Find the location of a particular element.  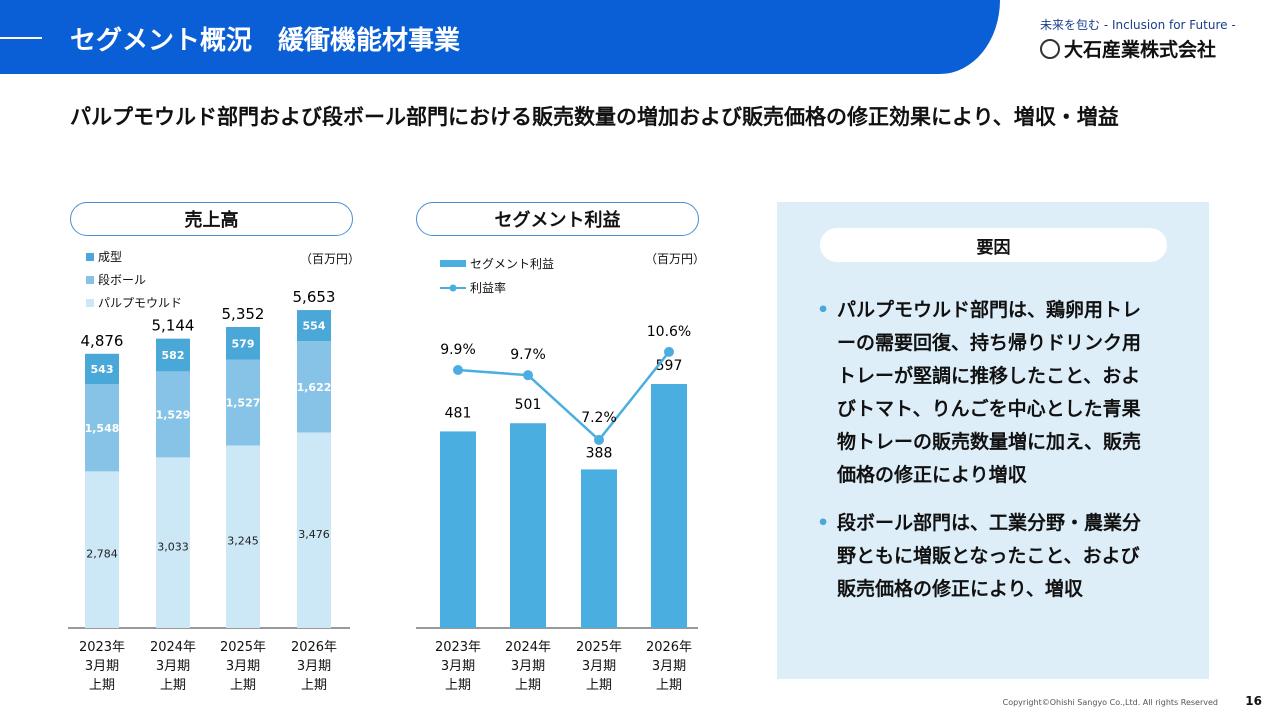

legend-segment-profit: セグメント利益 is located at coordinates (497, 263).